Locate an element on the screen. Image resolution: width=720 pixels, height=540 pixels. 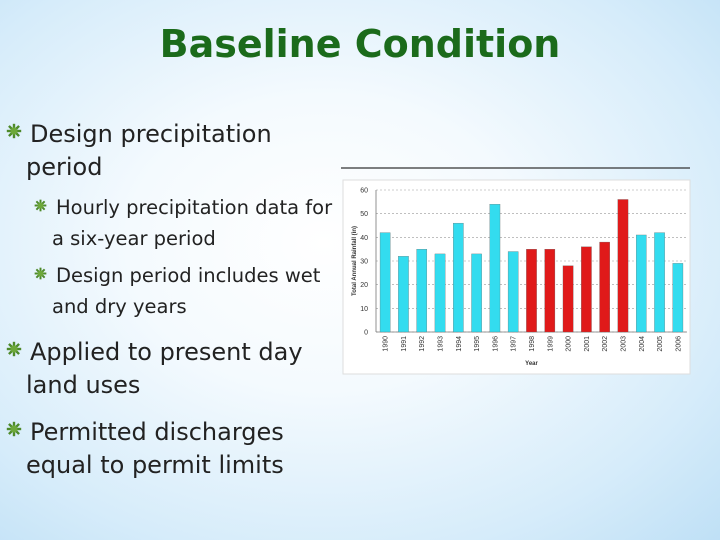
y-tick-label: 30 is located at coordinates (364, 262).